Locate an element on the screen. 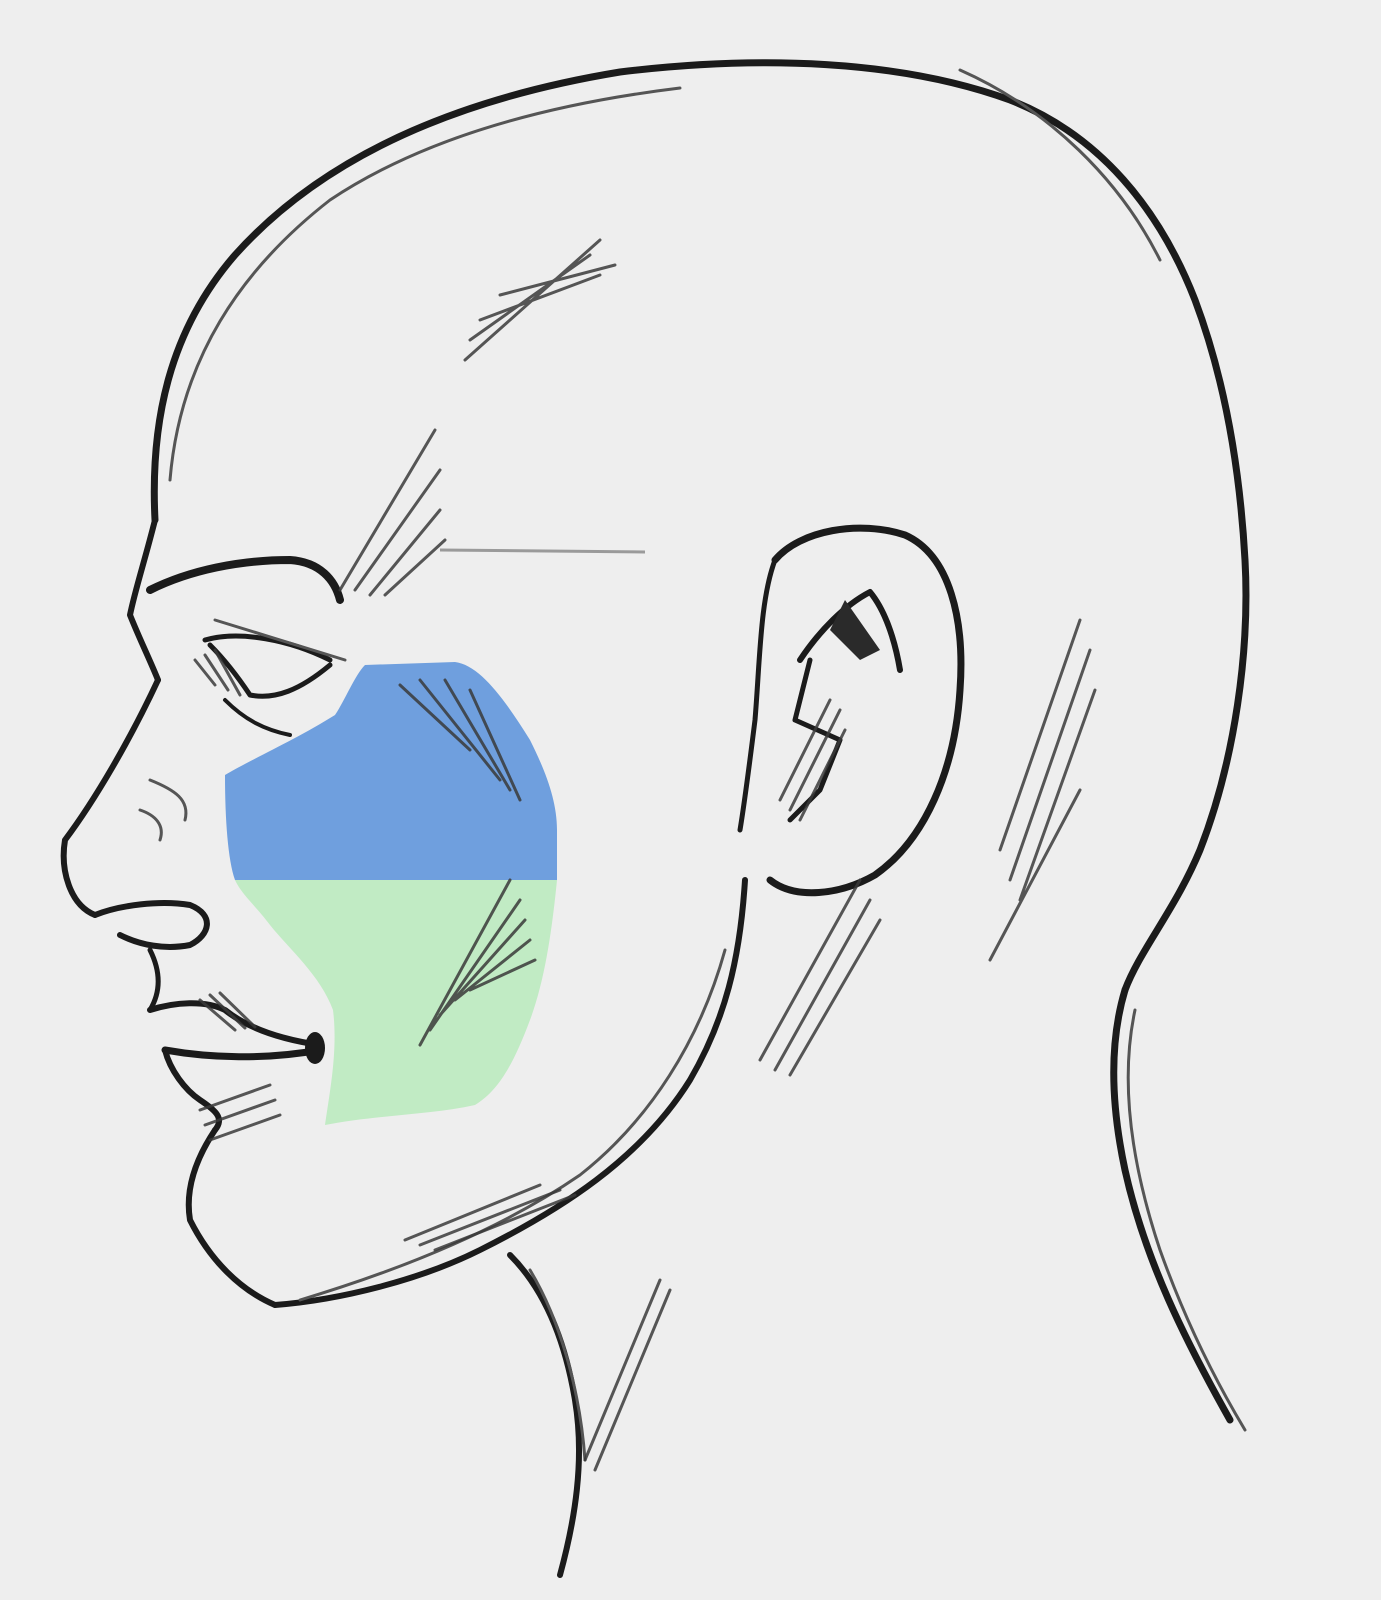  neck-shading is located at coordinates (627, 1375).